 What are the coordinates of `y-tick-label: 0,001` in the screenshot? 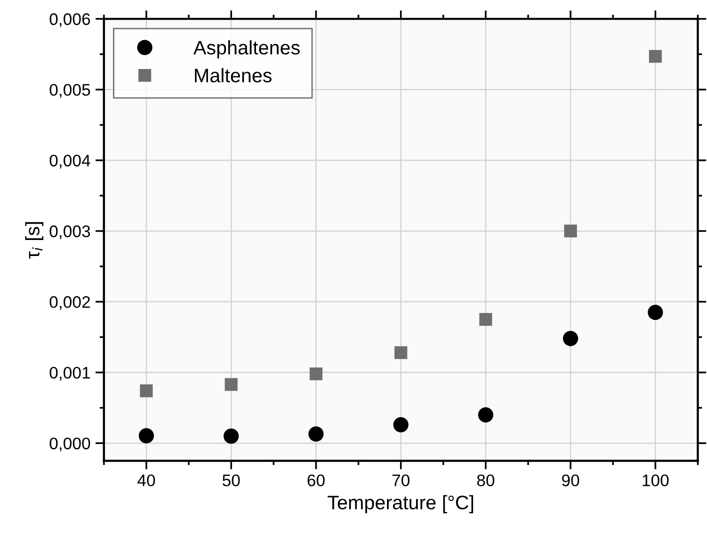 It's located at (70, 373).